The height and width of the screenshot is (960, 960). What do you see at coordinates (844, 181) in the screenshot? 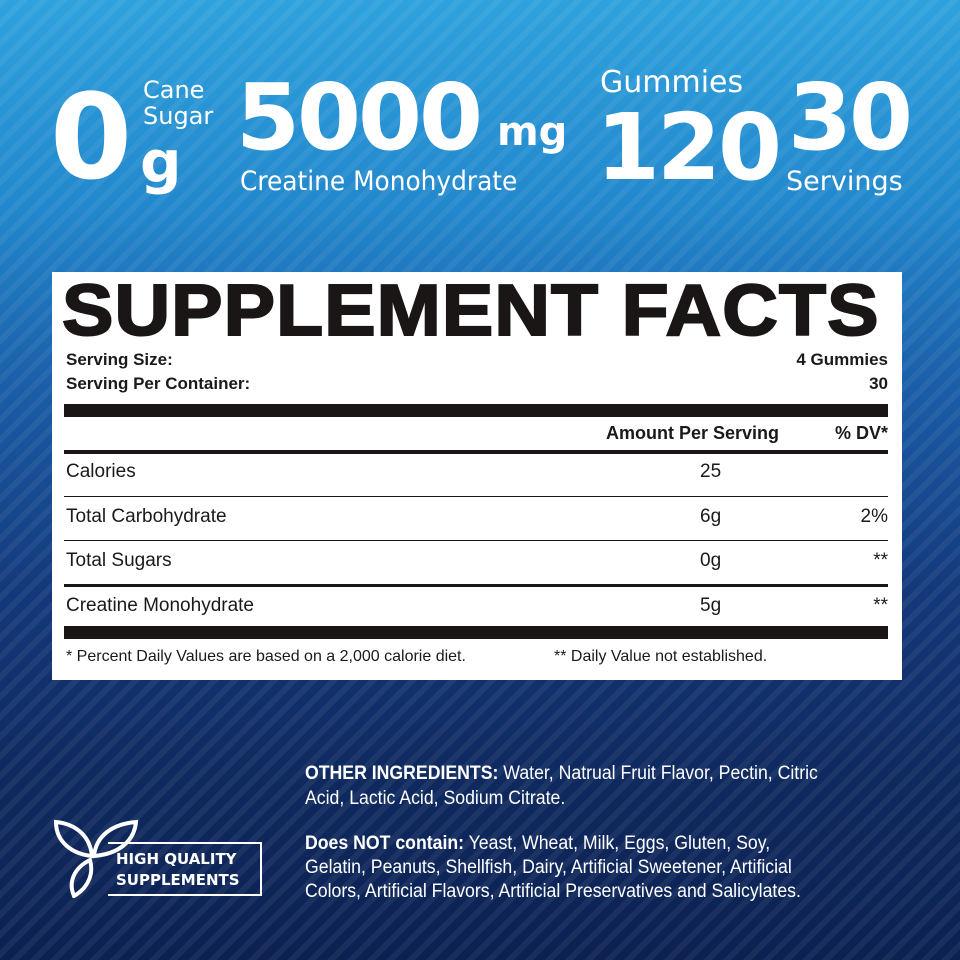
I see `servings-label: Servings` at bounding box center [844, 181].